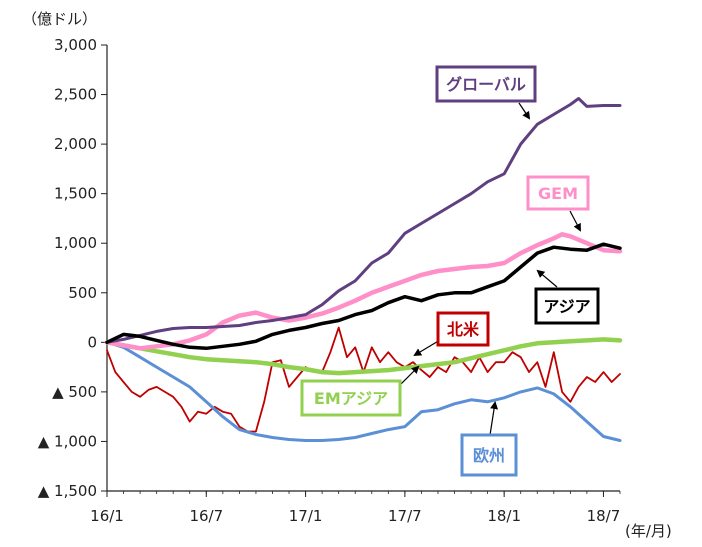  What do you see at coordinates (59, 19) in the screenshot?
I see `y-unit-label: （億ドル）` at bounding box center [59, 19].